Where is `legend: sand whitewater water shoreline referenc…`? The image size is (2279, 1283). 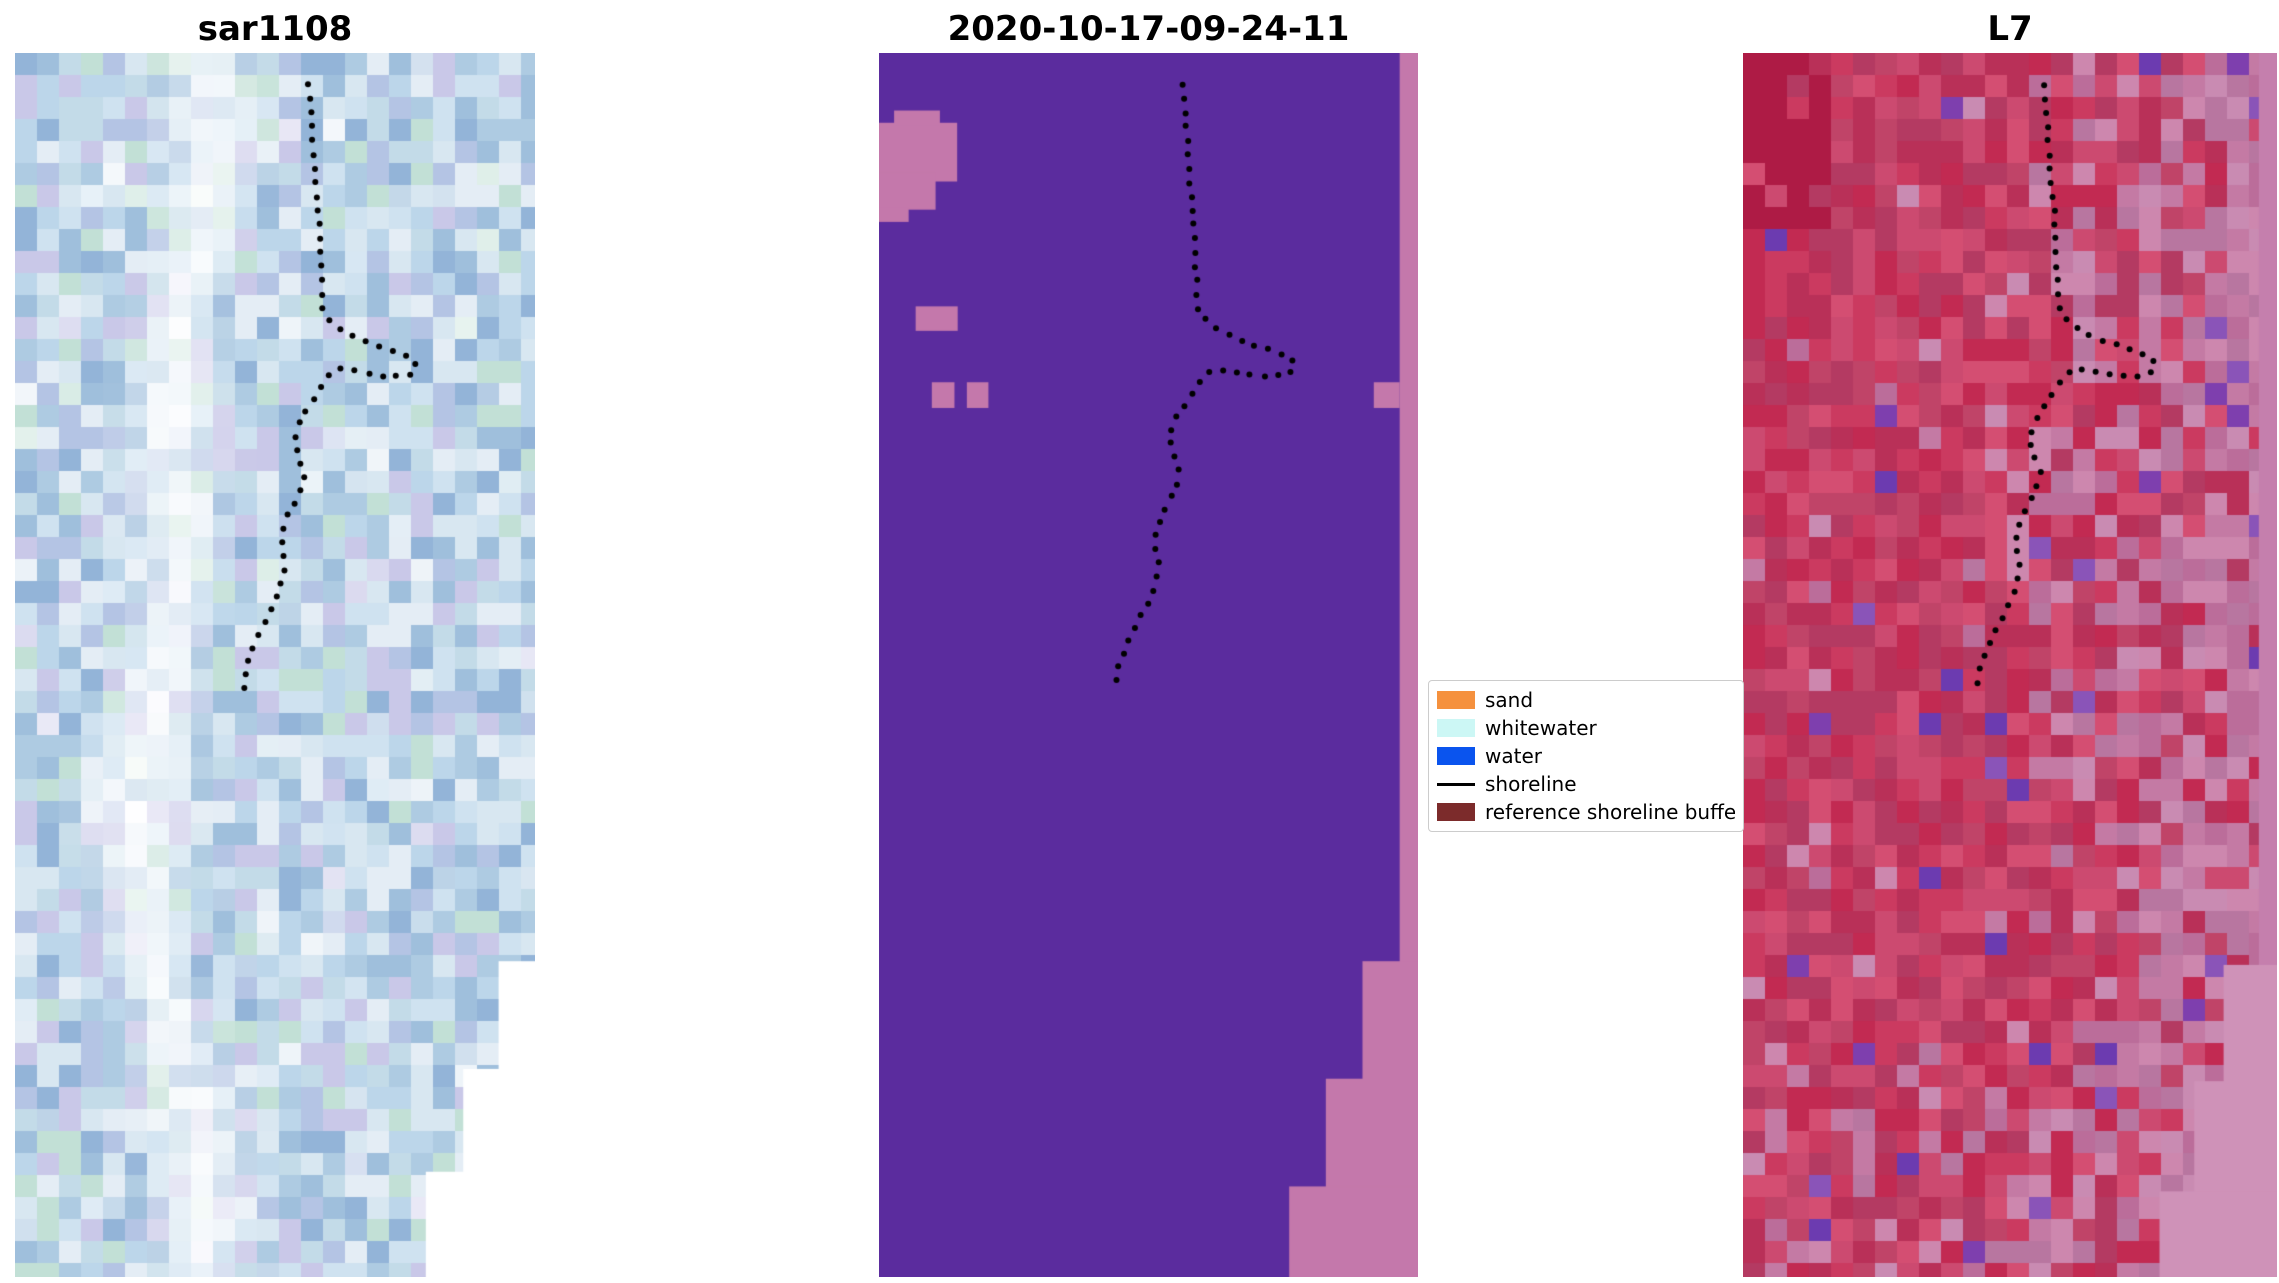 legend: sand whitewater water shoreline referenc… is located at coordinates (1586, 756).